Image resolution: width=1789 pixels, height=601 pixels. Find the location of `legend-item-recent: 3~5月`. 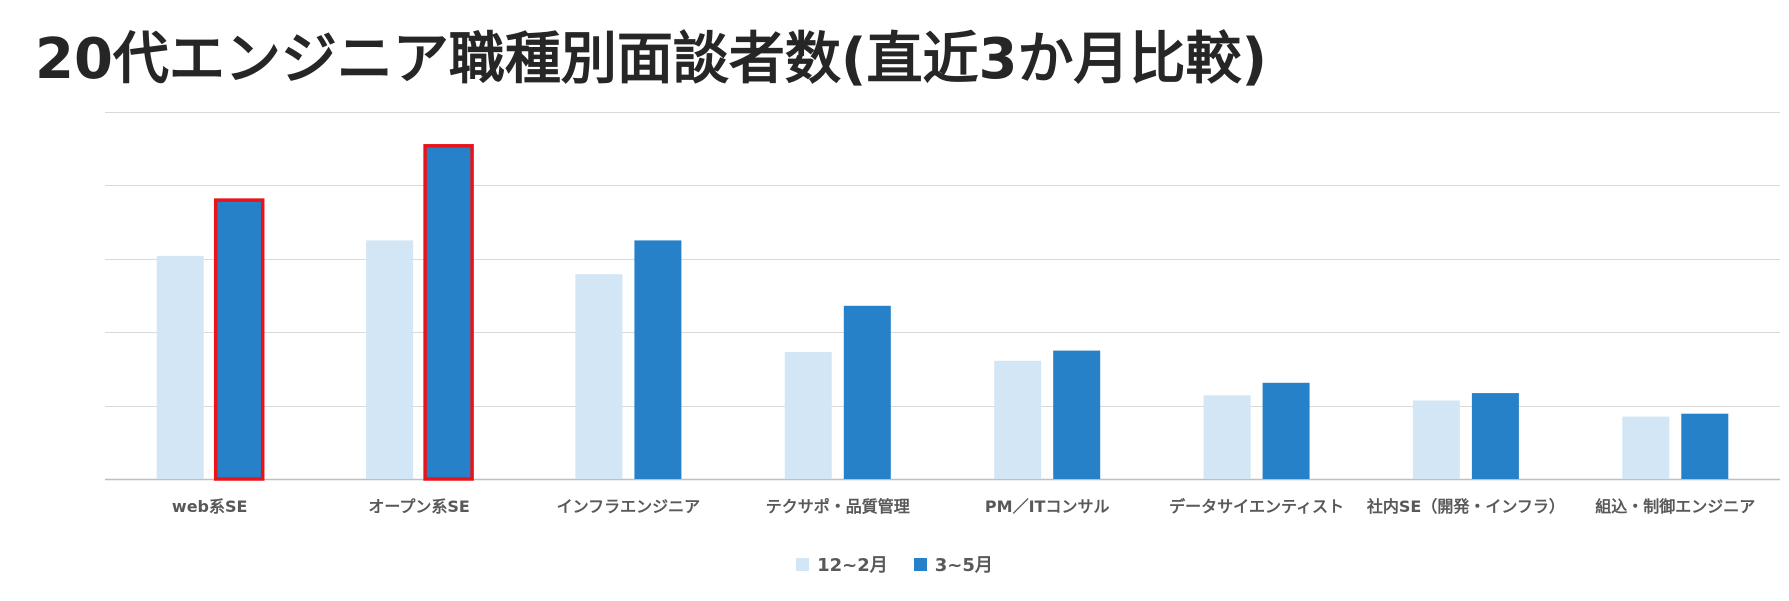

legend-item-recent: 3~5月 is located at coordinates (953, 564).